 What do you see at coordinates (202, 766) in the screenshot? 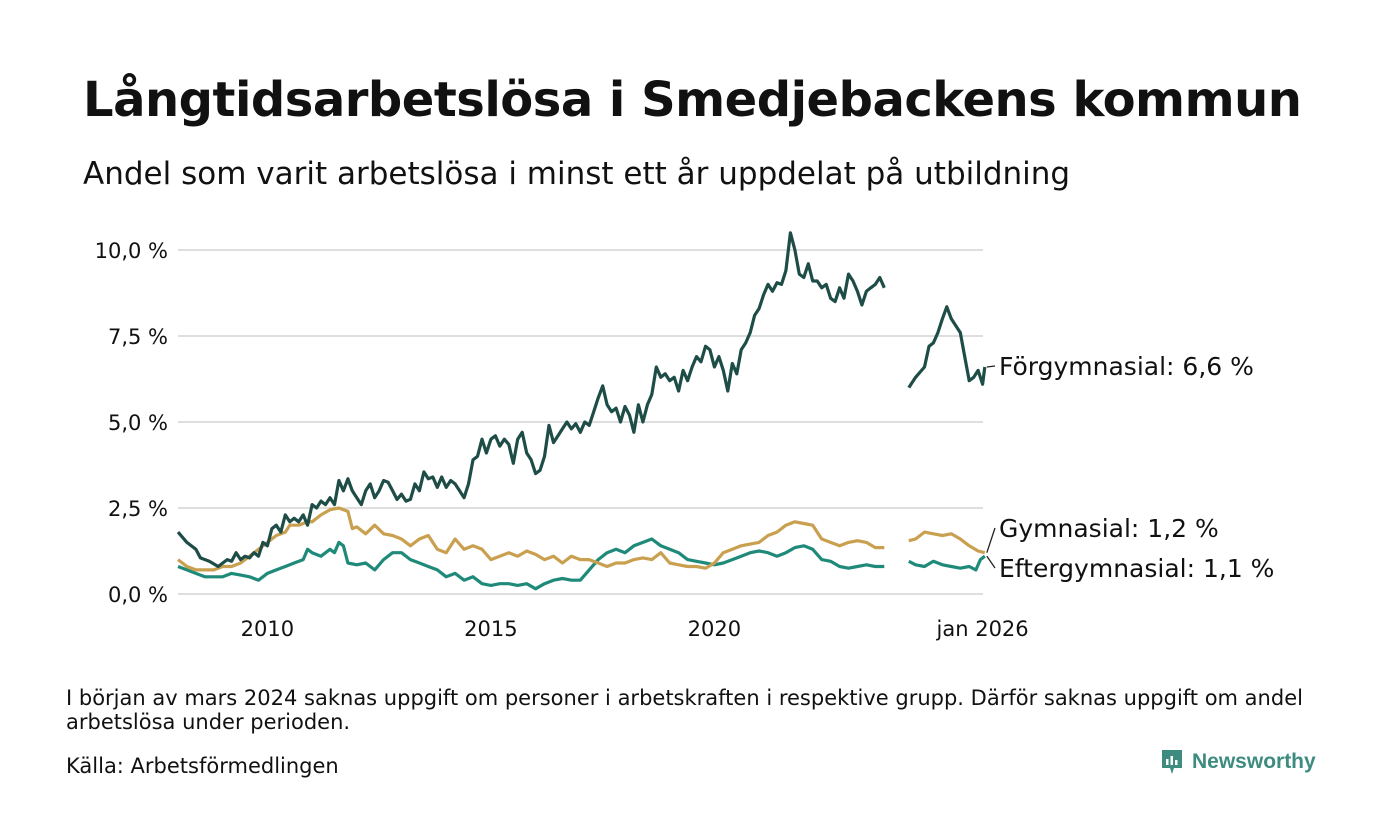
I see `source-credit: Källa: Arbetsförmedlingen` at bounding box center [202, 766].